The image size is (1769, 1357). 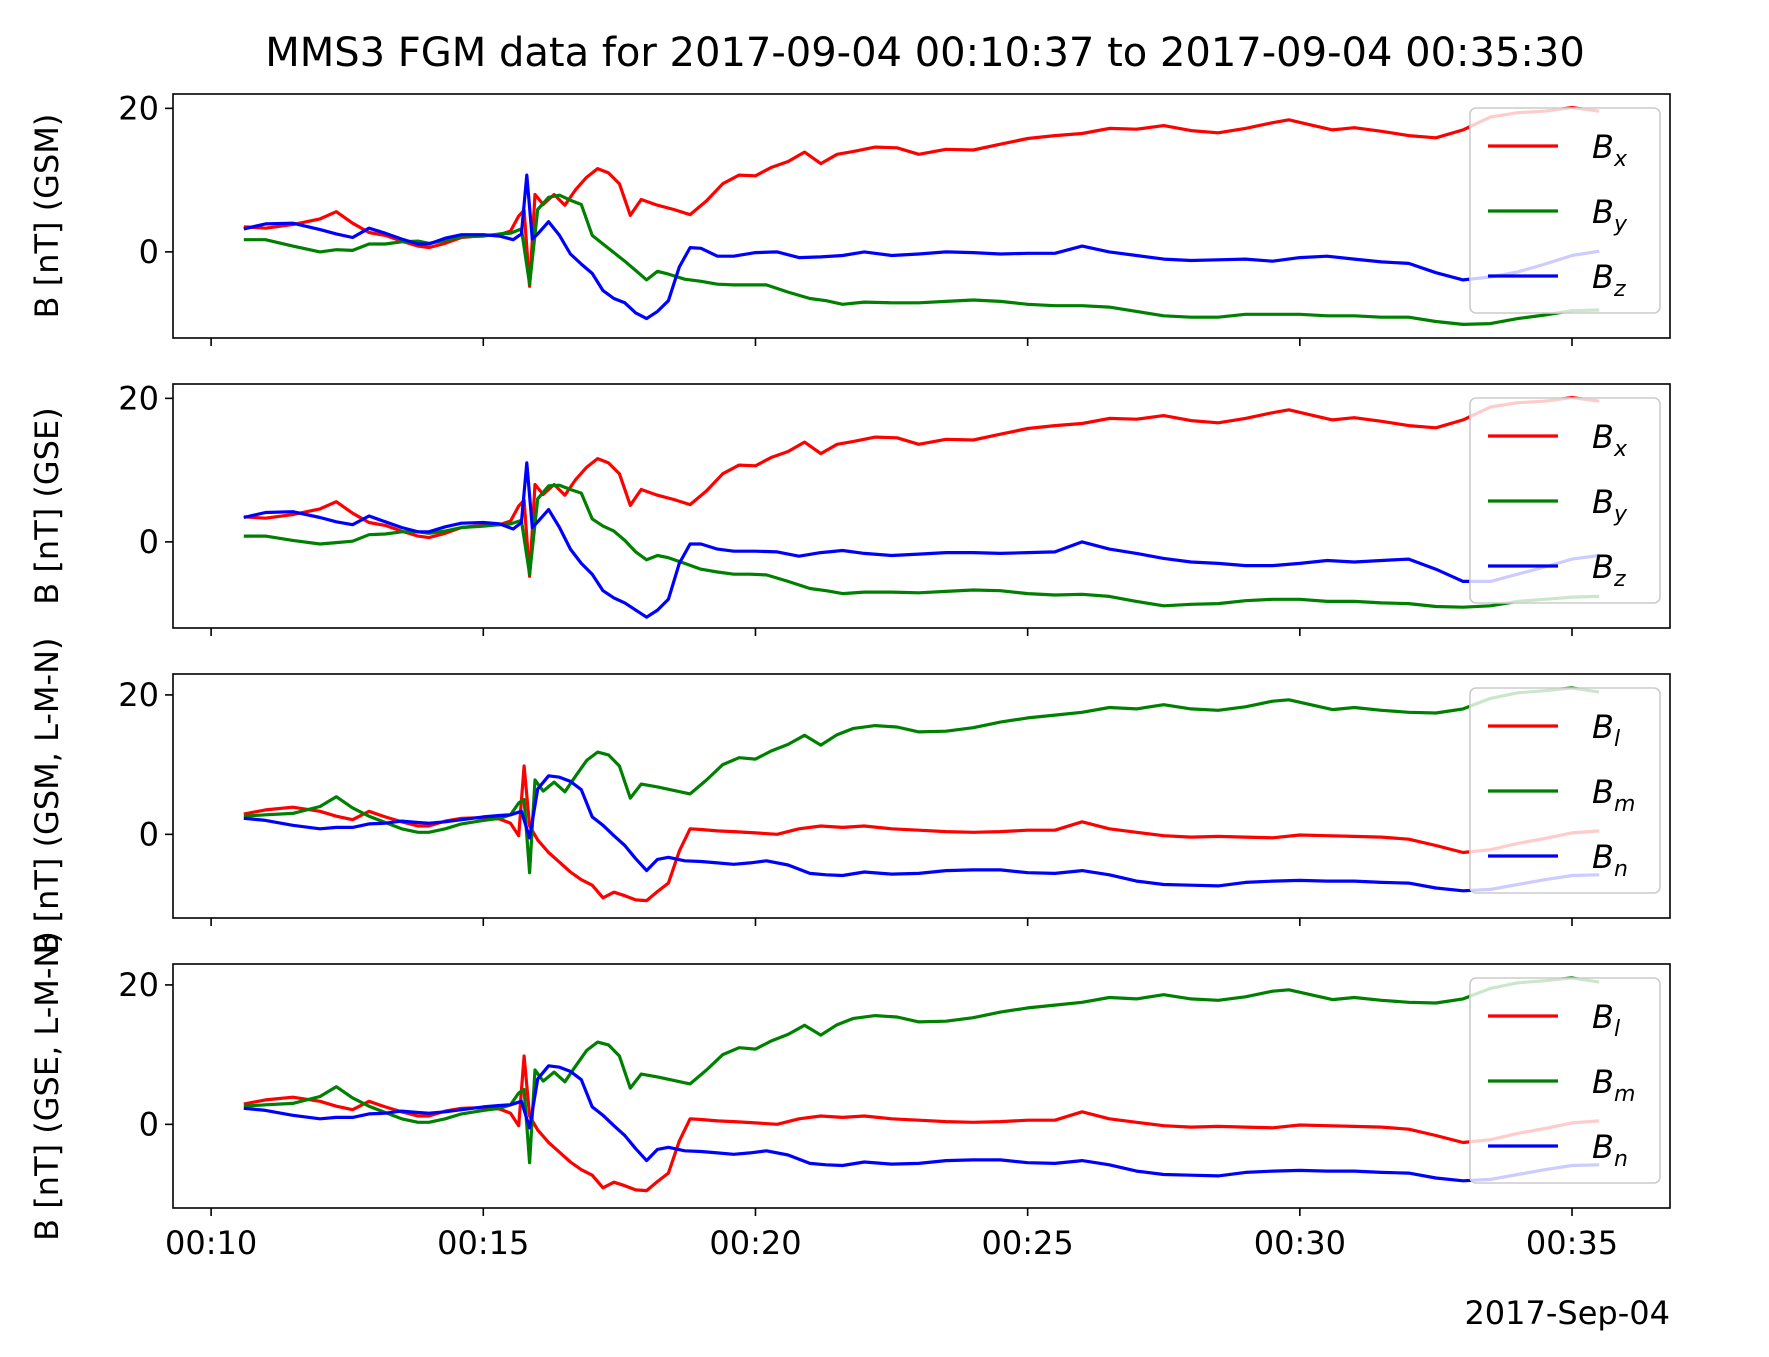 What do you see at coordinates (755, 1243) in the screenshot?
I see `x-tick-label: 00:20` at bounding box center [755, 1243].